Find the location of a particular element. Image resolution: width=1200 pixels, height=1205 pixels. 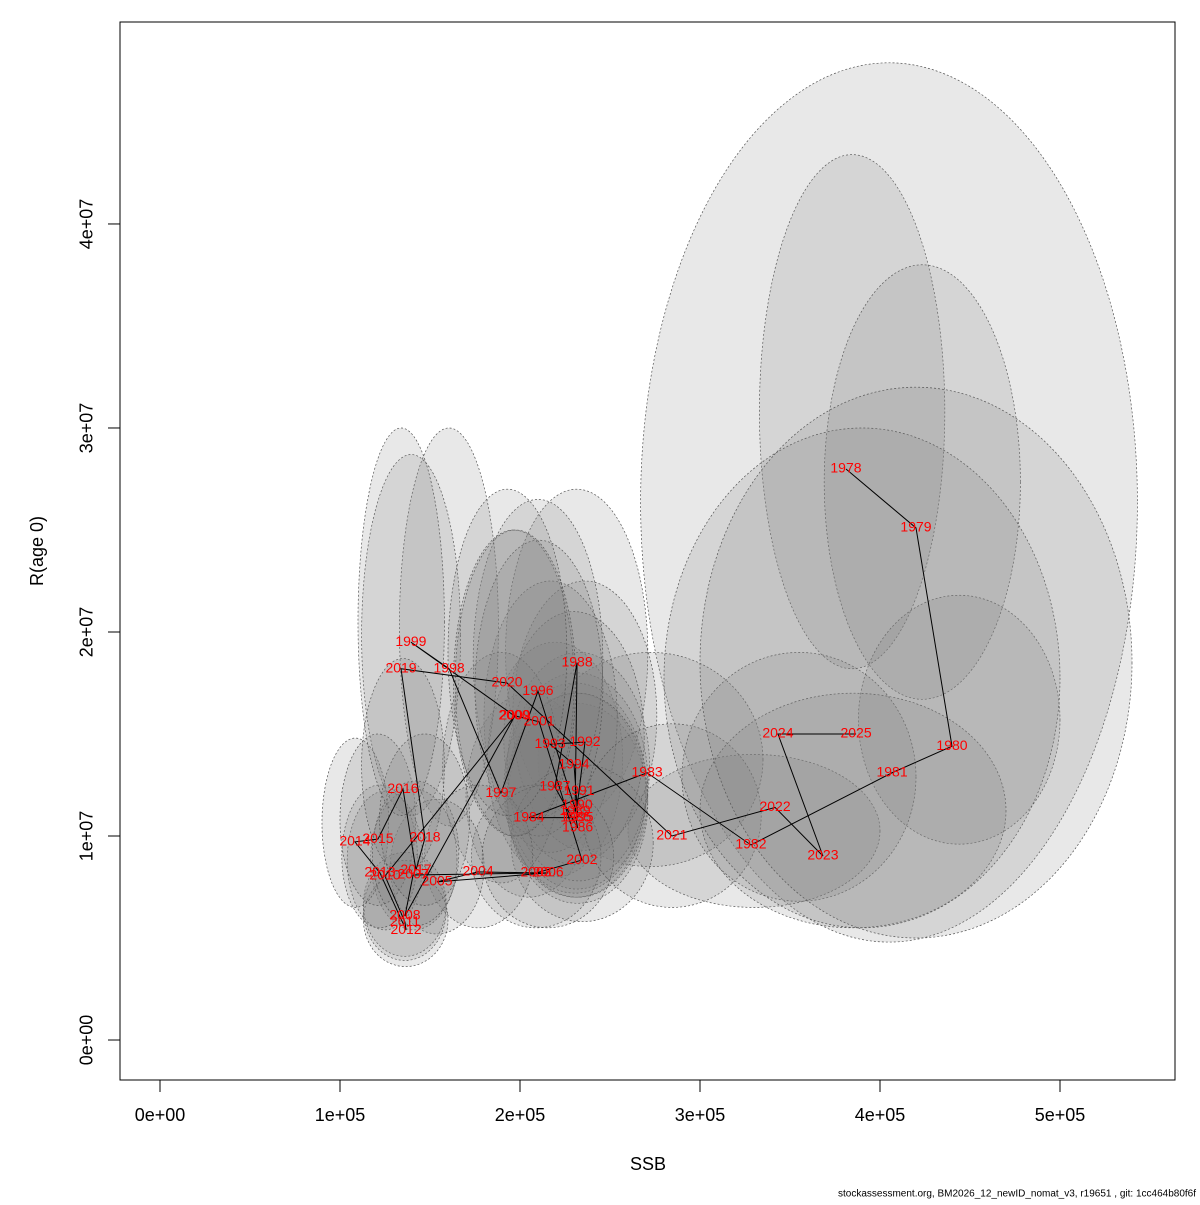

year-label: 1988 is located at coordinates (576, 661).